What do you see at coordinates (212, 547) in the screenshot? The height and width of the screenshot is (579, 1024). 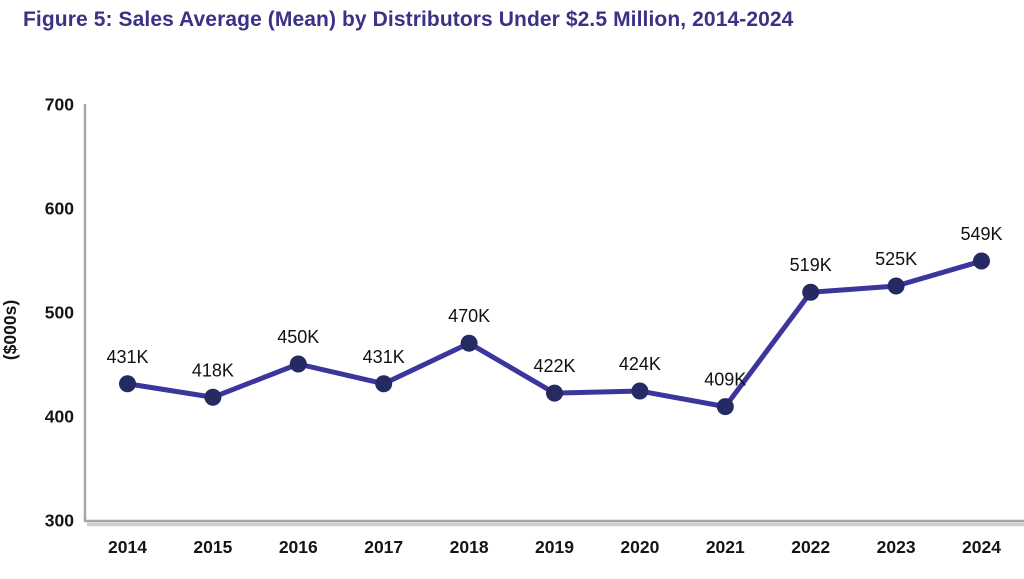 I see `x-tick-label: 2015` at bounding box center [212, 547].